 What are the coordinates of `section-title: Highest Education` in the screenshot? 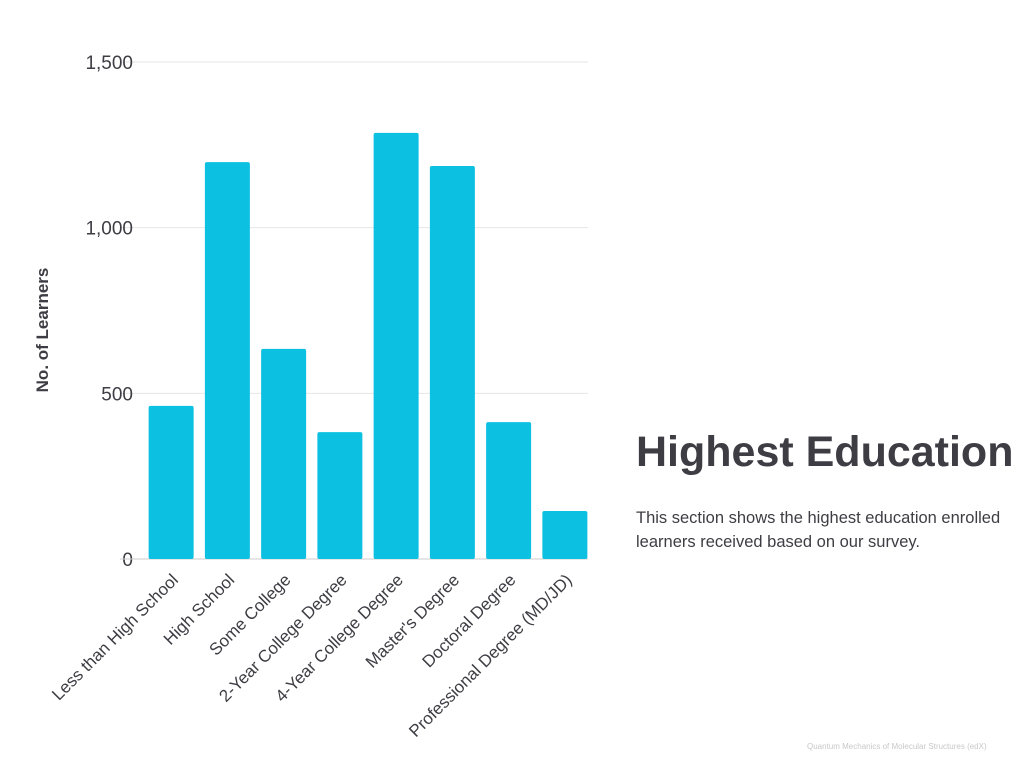 It's located at (825, 452).